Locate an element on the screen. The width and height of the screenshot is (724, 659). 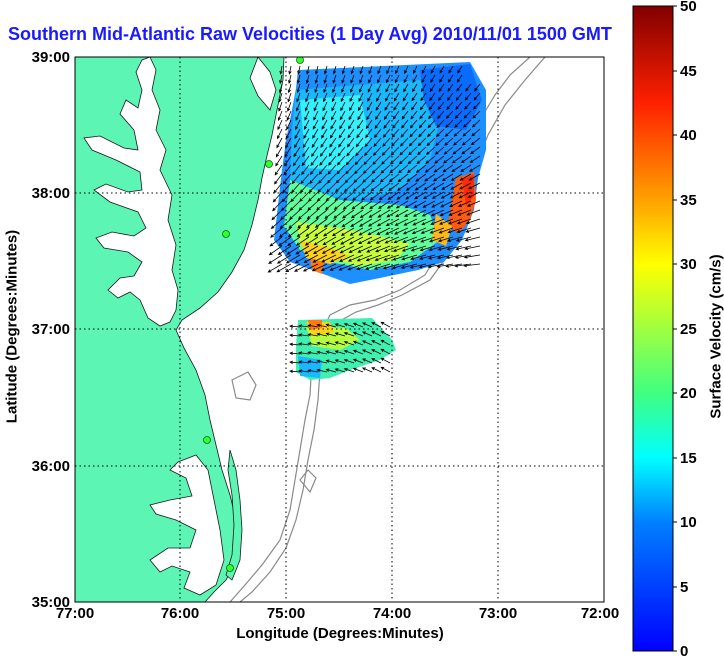
colorbar-tick-label: 25 is located at coordinates (688, 329).